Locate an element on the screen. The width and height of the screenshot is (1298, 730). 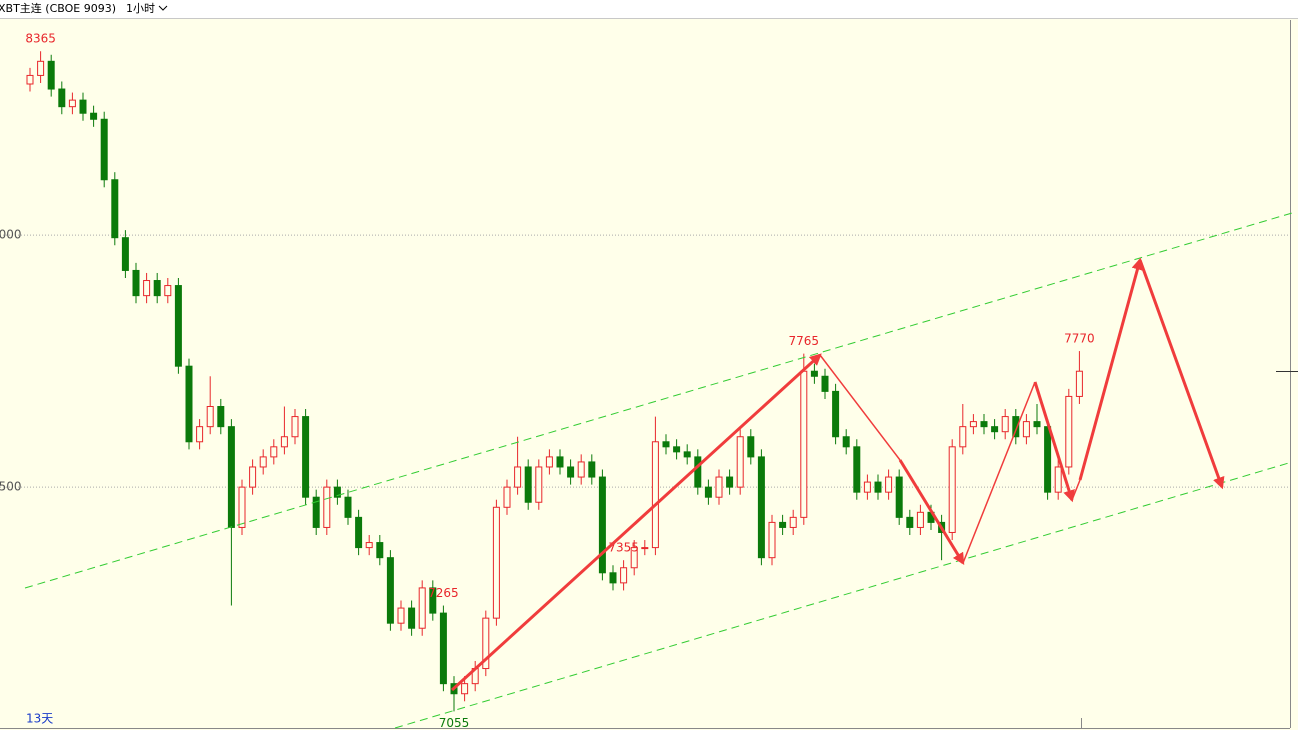
extreme-label: 7765 is located at coordinates (804, 341).